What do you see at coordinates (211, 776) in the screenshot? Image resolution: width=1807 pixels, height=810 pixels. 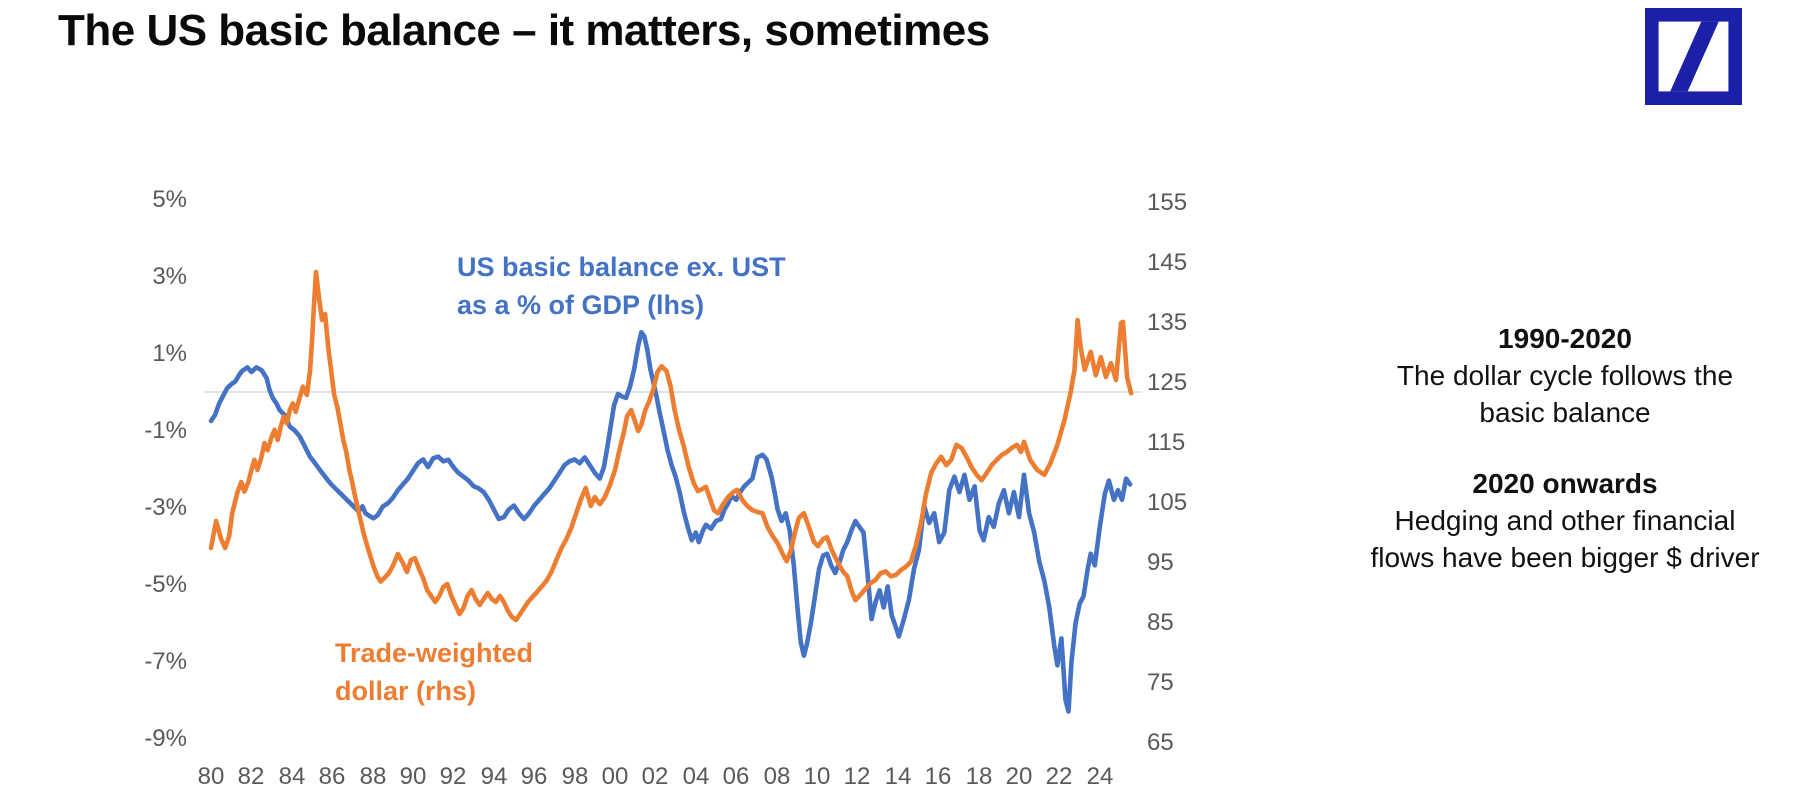 I see `x-axis-label: 80` at bounding box center [211, 776].